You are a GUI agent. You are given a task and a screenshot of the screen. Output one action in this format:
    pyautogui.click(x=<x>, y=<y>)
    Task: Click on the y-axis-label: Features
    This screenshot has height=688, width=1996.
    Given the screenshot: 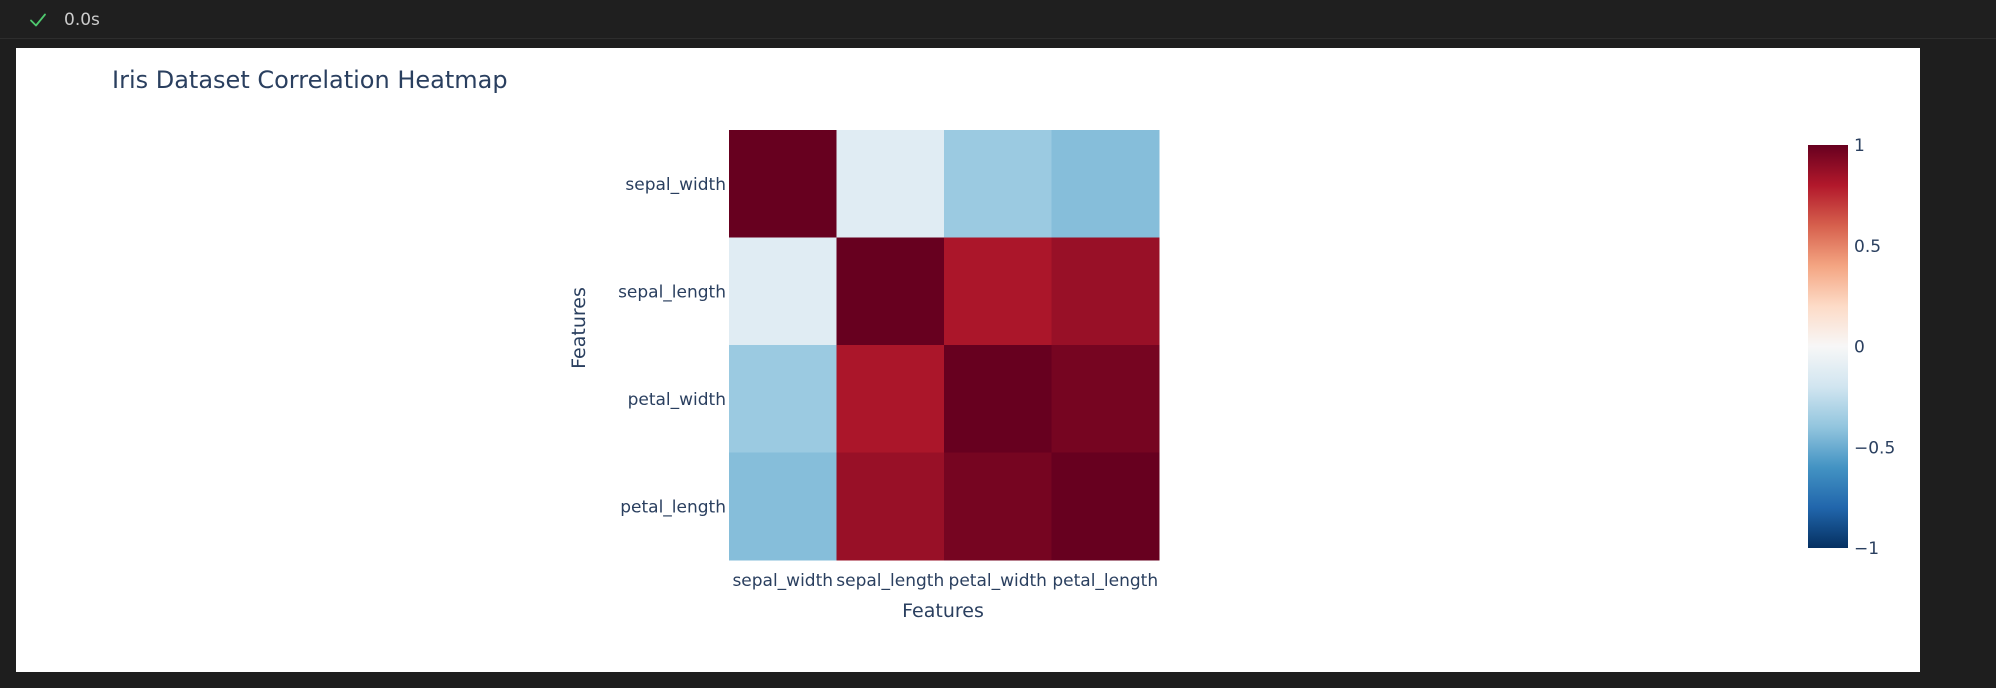 What is the action you would take?
    pyautogui.click(x=579, y=328)
    